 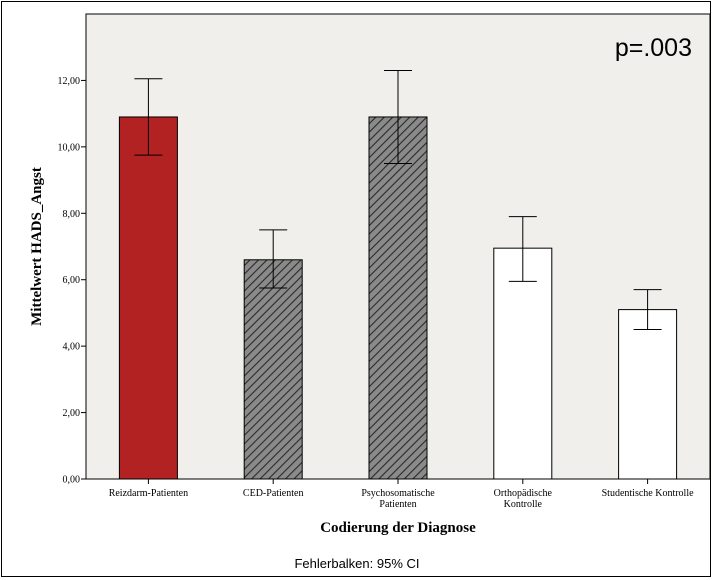 What do you see at coordinates (398, 499) in the screenshot?
I see `x-category-label: Psychosomatische Patienten` at bounding box center [398, 499].